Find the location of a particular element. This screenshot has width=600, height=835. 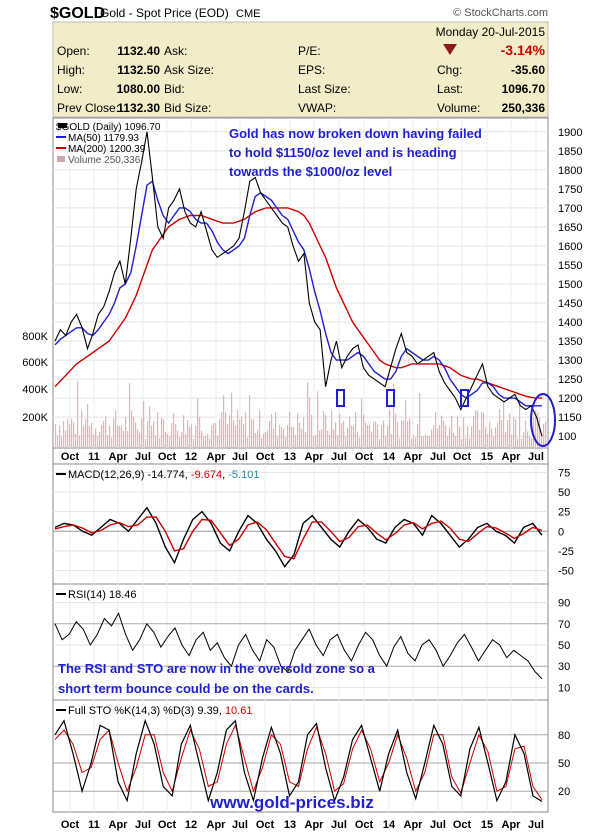

rsi-line is located at coordinates (298, 645).